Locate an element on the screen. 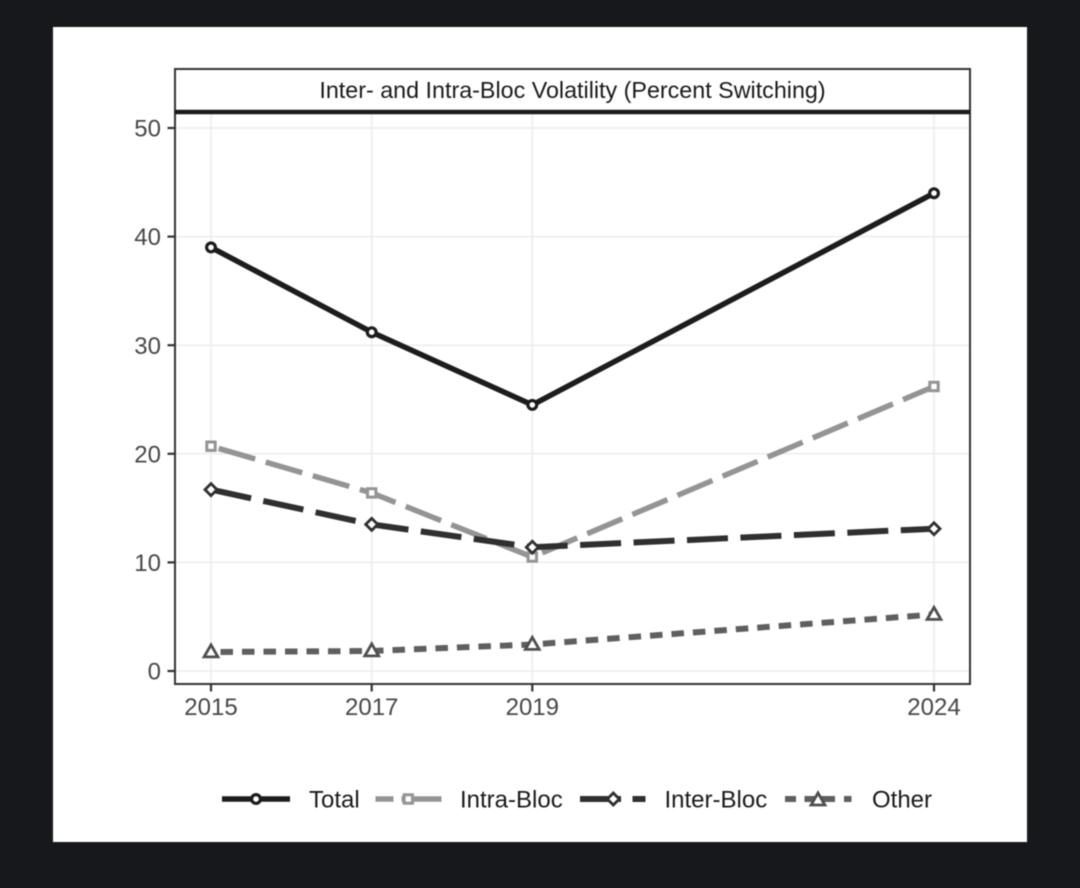 This screenshot has width=1080, height=888. svg-text: 2024 is located at coordinates (933, 707).